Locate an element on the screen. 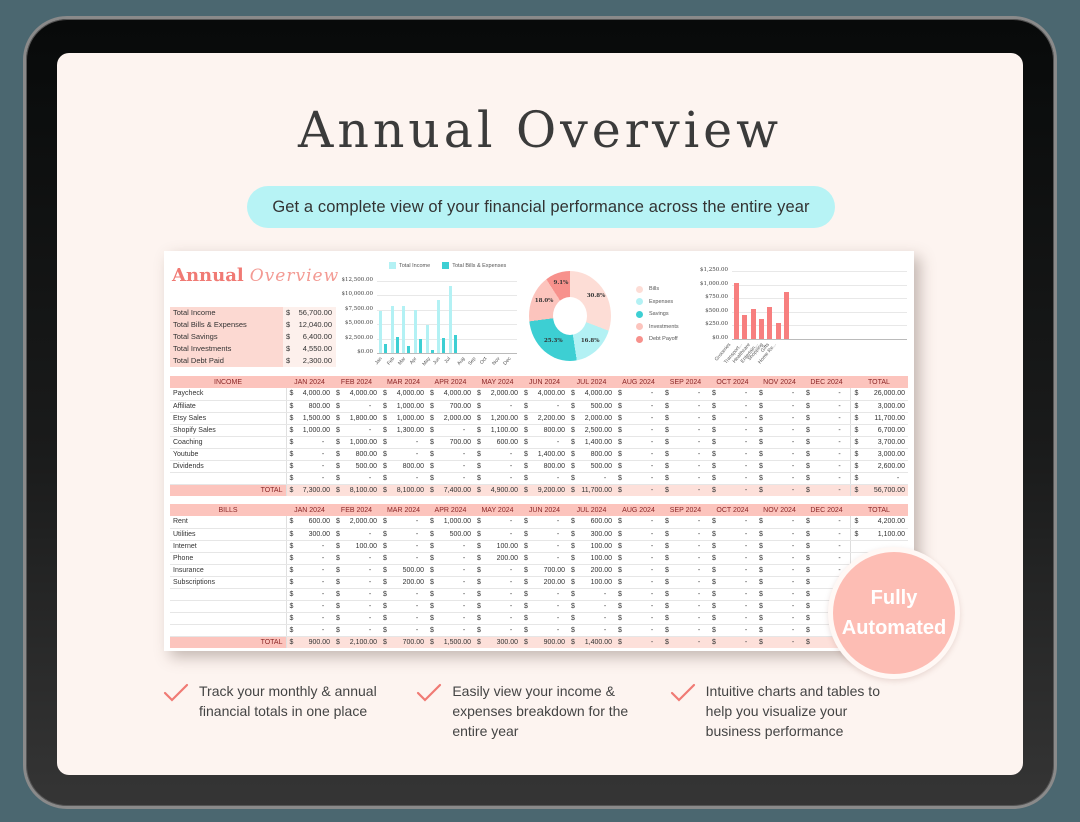 This screenshot has width=1080, height=822. category-bar is located at coordinates (736, 310).